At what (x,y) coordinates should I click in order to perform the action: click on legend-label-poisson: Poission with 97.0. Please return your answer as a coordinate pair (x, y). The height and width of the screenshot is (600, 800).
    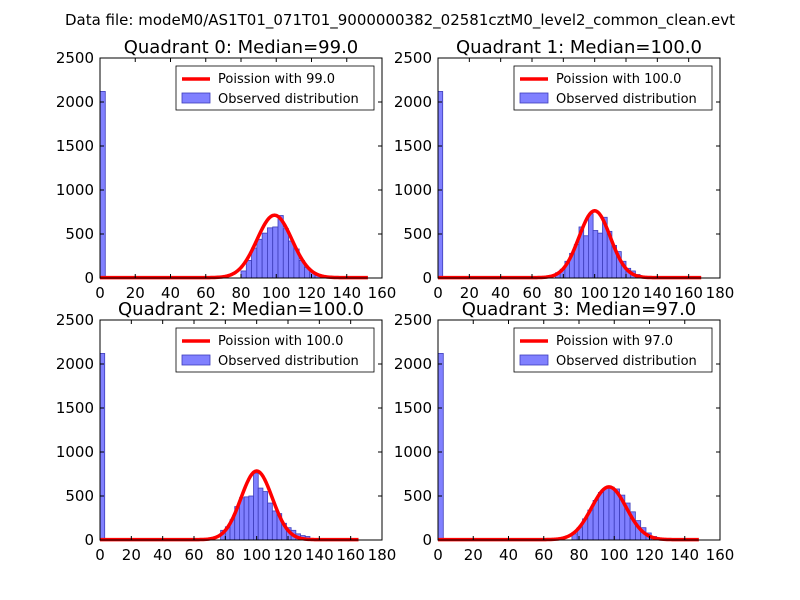
    Looking at the image, I should click on (614, 341).